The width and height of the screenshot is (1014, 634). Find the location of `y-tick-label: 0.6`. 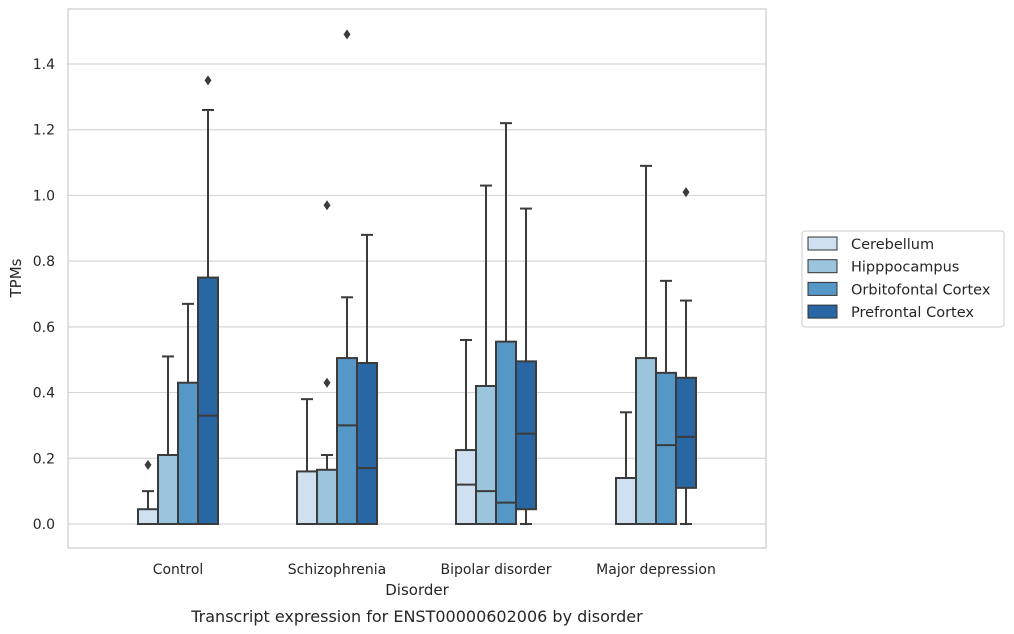

y-tick-label: 0.6 is located at coordinates (44, 328).